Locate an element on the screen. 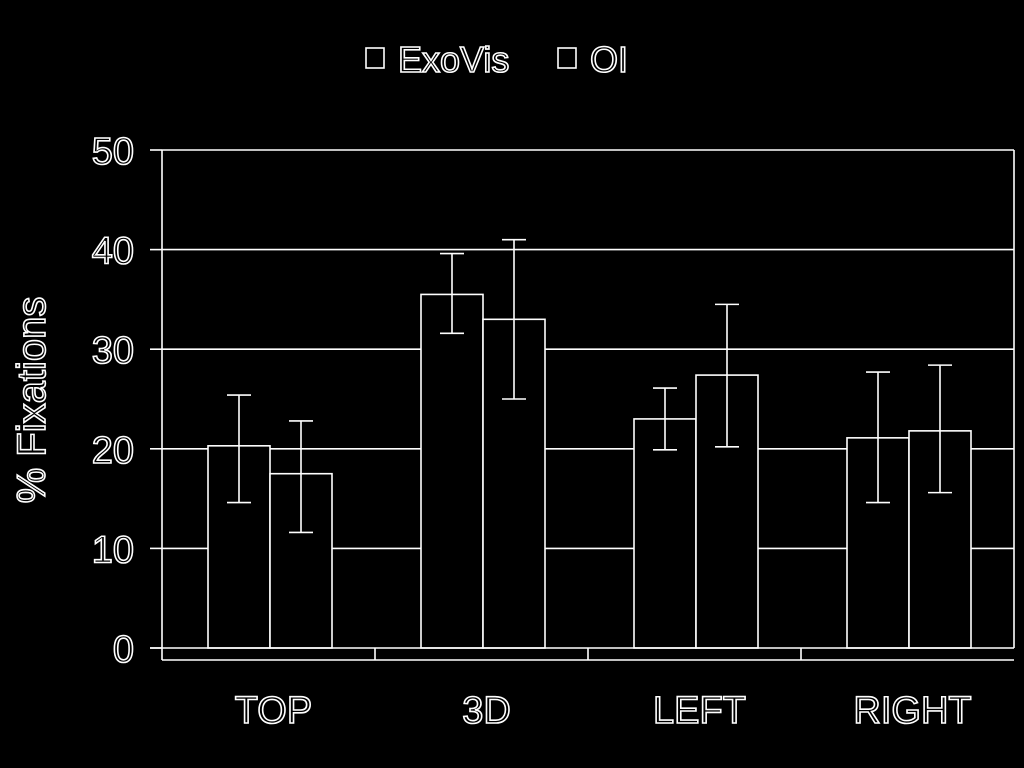 This screenshot has width=1024, height=768. x-tick-label: 3D is located at coordinates (486, 711).